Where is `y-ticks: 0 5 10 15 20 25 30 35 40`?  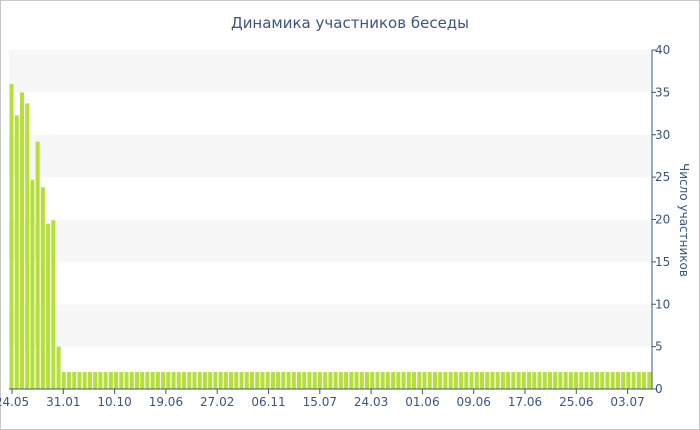 y-ticks: 0 5 10 15 20 25 30 35 40 is located at coordinates (661, 219).